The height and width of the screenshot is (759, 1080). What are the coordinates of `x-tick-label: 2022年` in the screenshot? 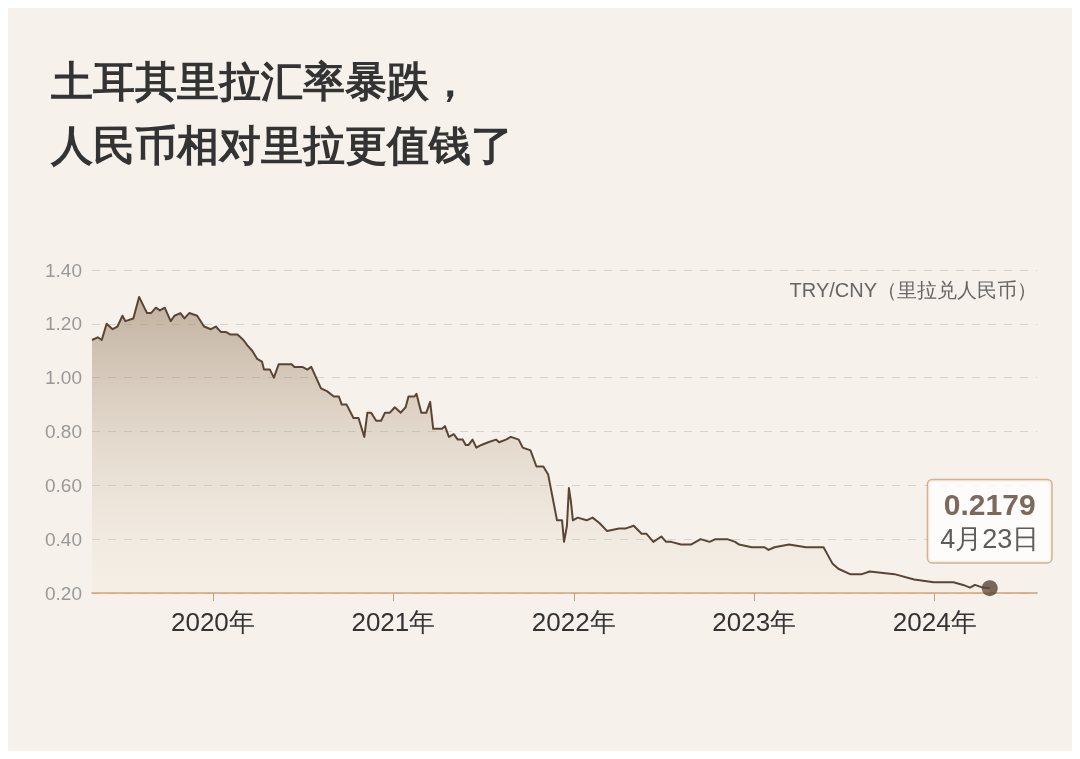 It's located at (573, 622).